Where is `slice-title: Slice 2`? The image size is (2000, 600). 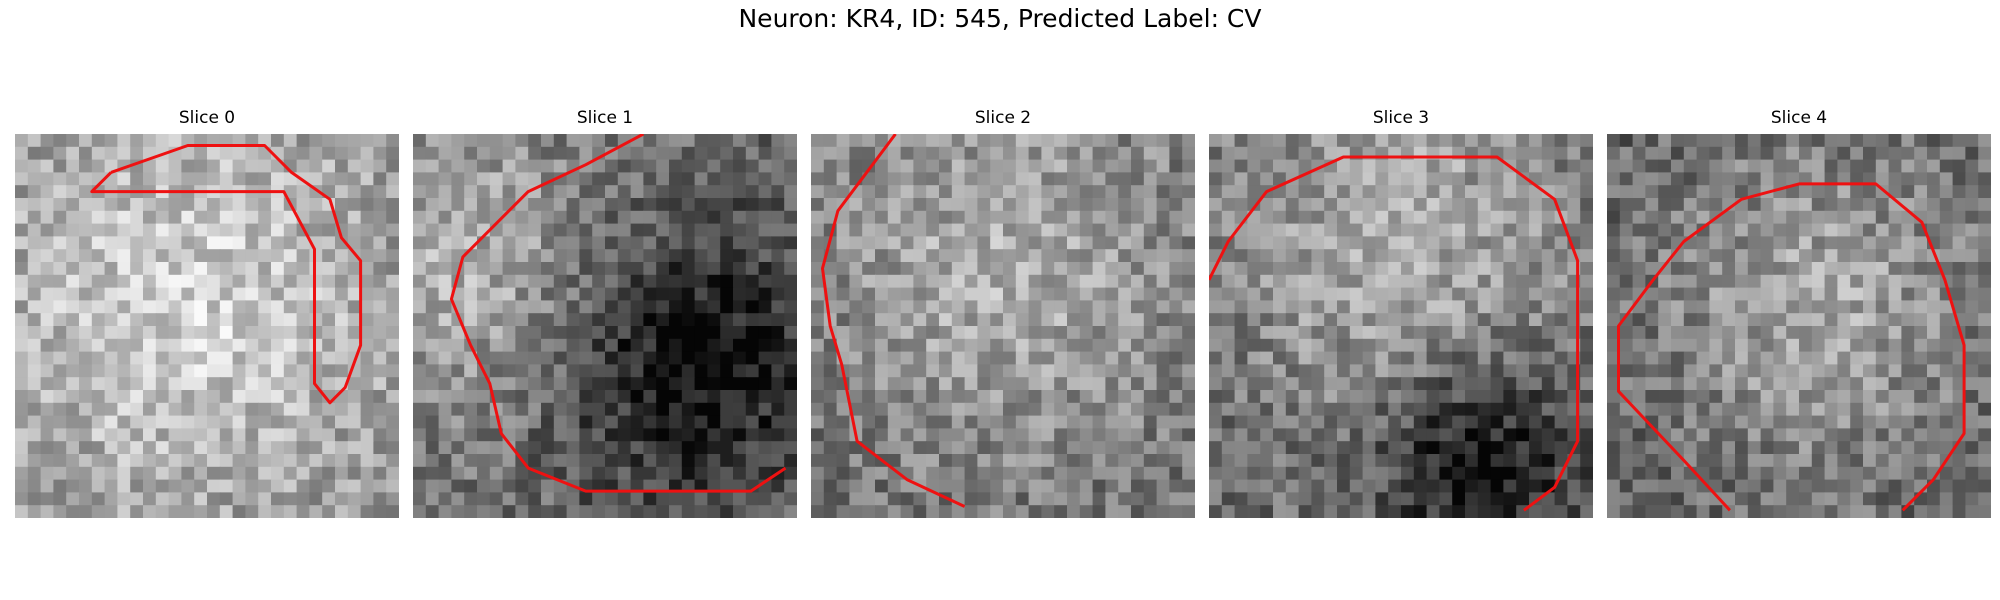 slice-title: Slice 2 is located at coordinates (1003, 118).